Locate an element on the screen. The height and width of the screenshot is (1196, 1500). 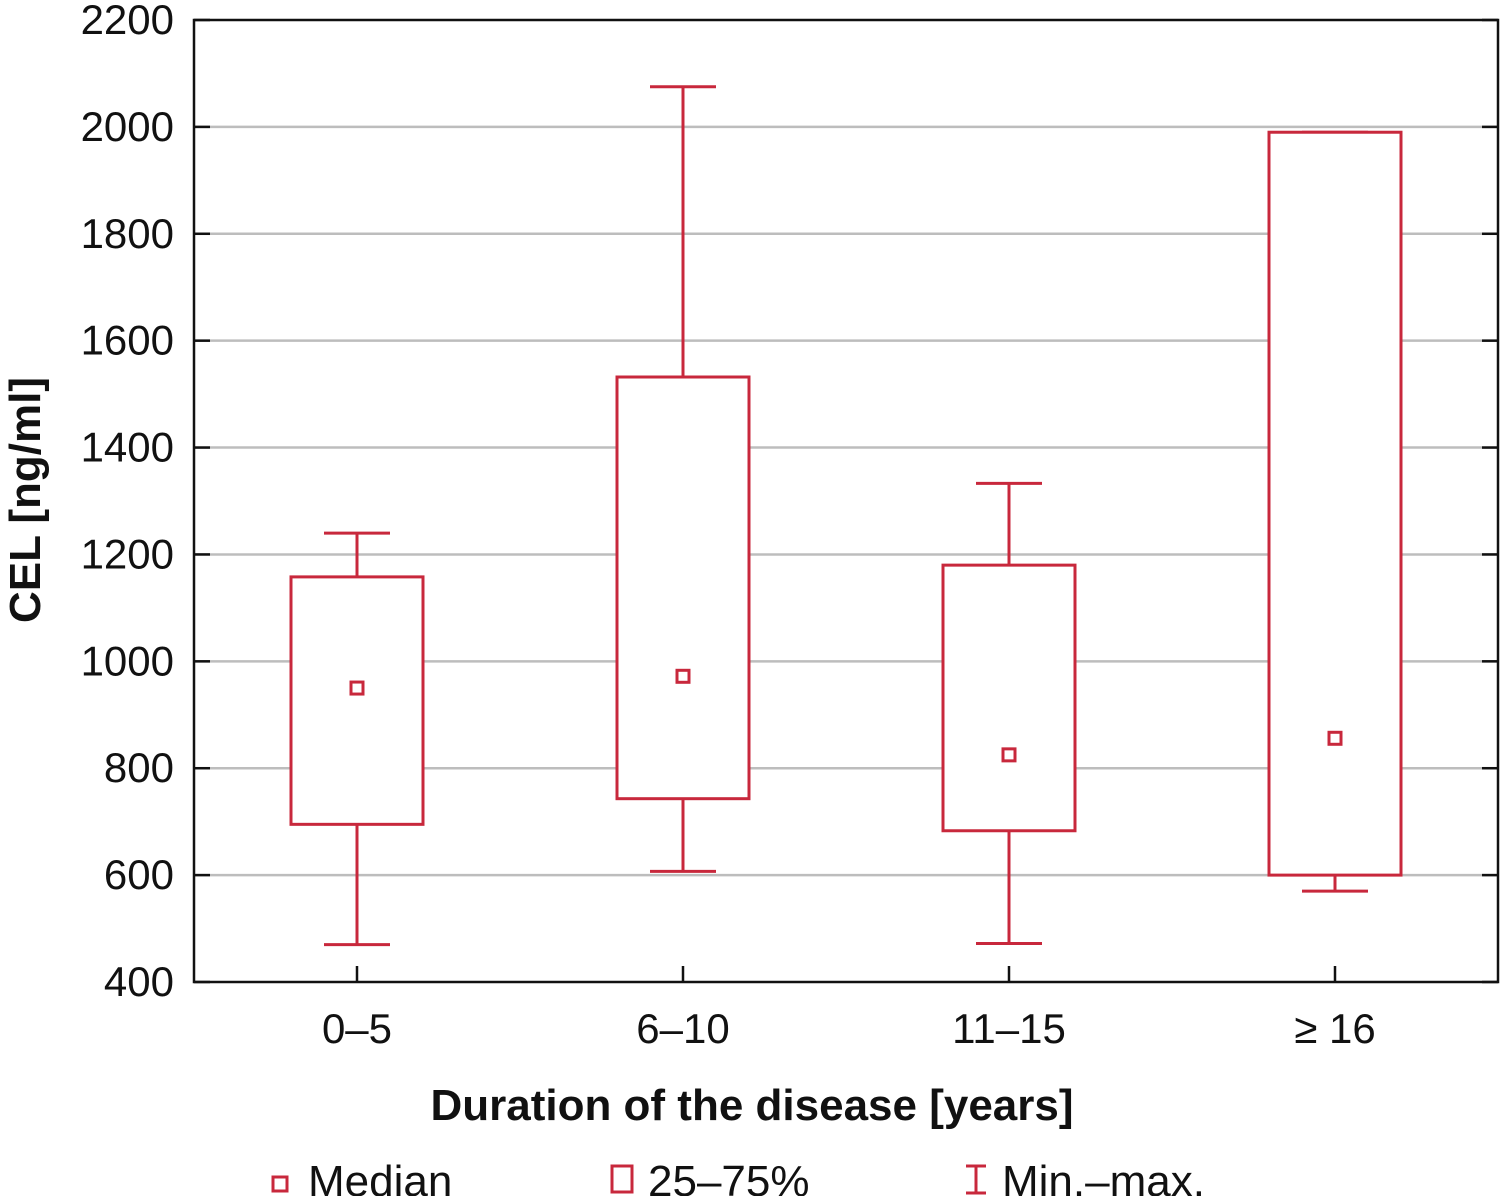
x-tick-label: 11–15 is located at coordinates (1009, 1028).